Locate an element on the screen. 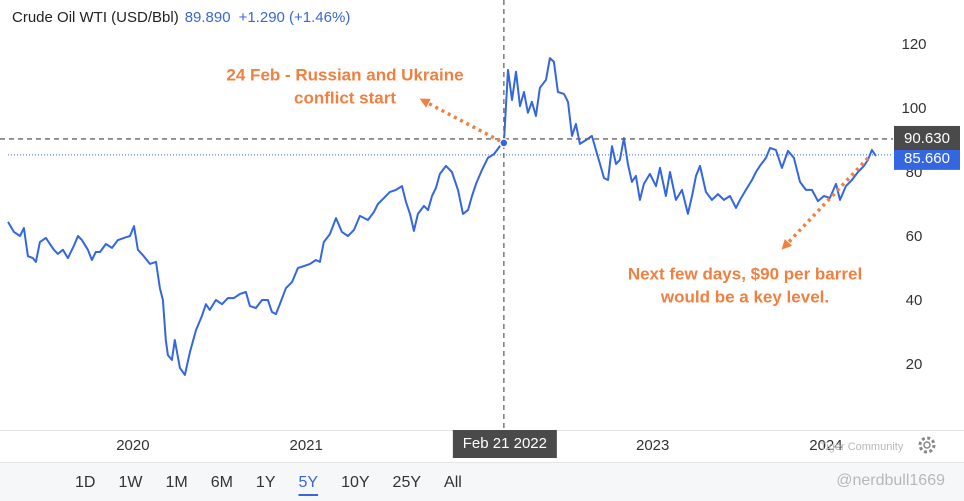 The height and width of the screenshot is (501, 964). crosshair-x-box is located at coordinates (504, 444).